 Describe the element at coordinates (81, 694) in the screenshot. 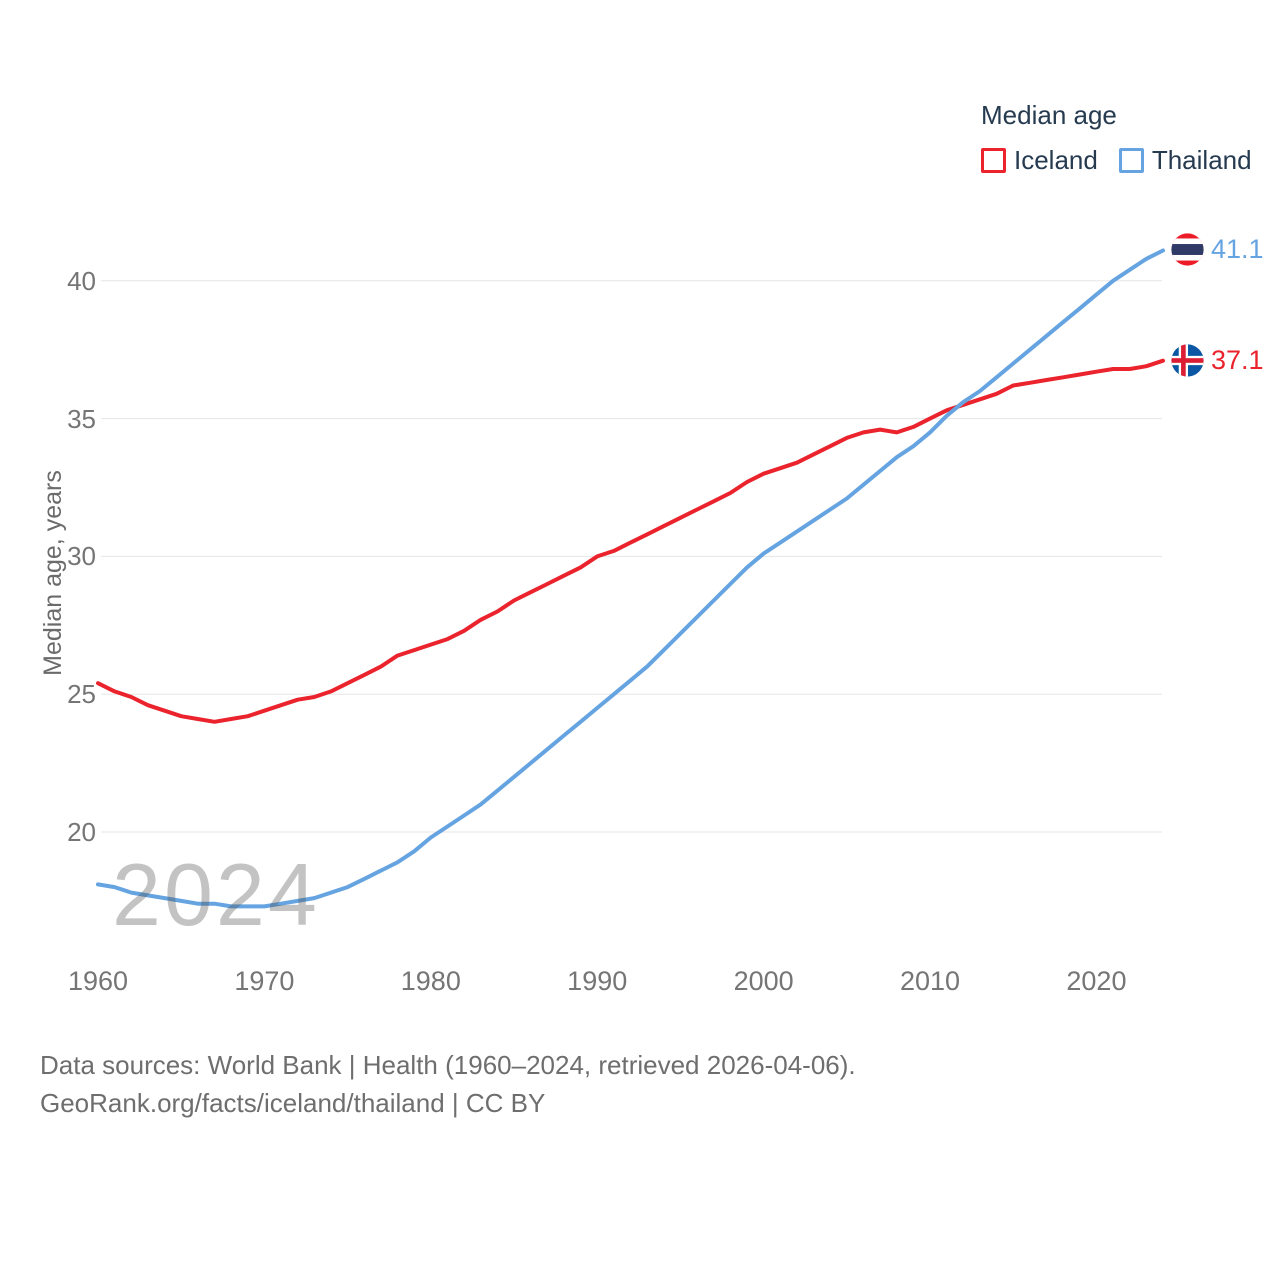

I see `y-tick-label-25: 25` at that location.